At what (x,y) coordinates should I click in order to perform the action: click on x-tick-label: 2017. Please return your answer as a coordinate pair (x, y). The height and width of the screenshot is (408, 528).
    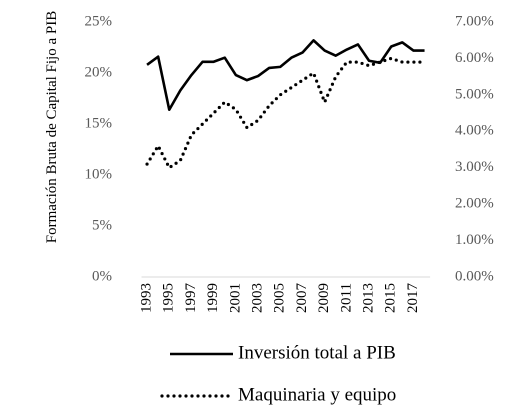
    Looking at the image, I should click on (413, 298).